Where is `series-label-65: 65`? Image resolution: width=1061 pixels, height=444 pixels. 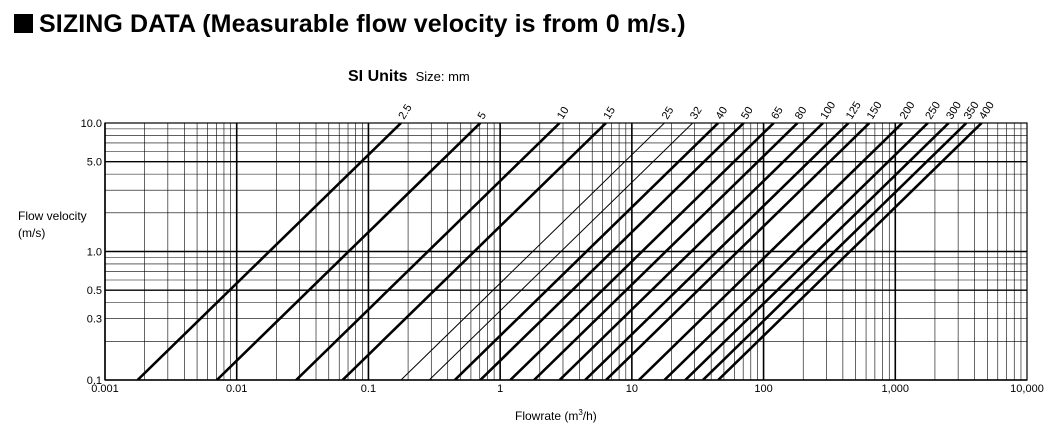
series-label-65: 65 is located at coordinates (777, 113).